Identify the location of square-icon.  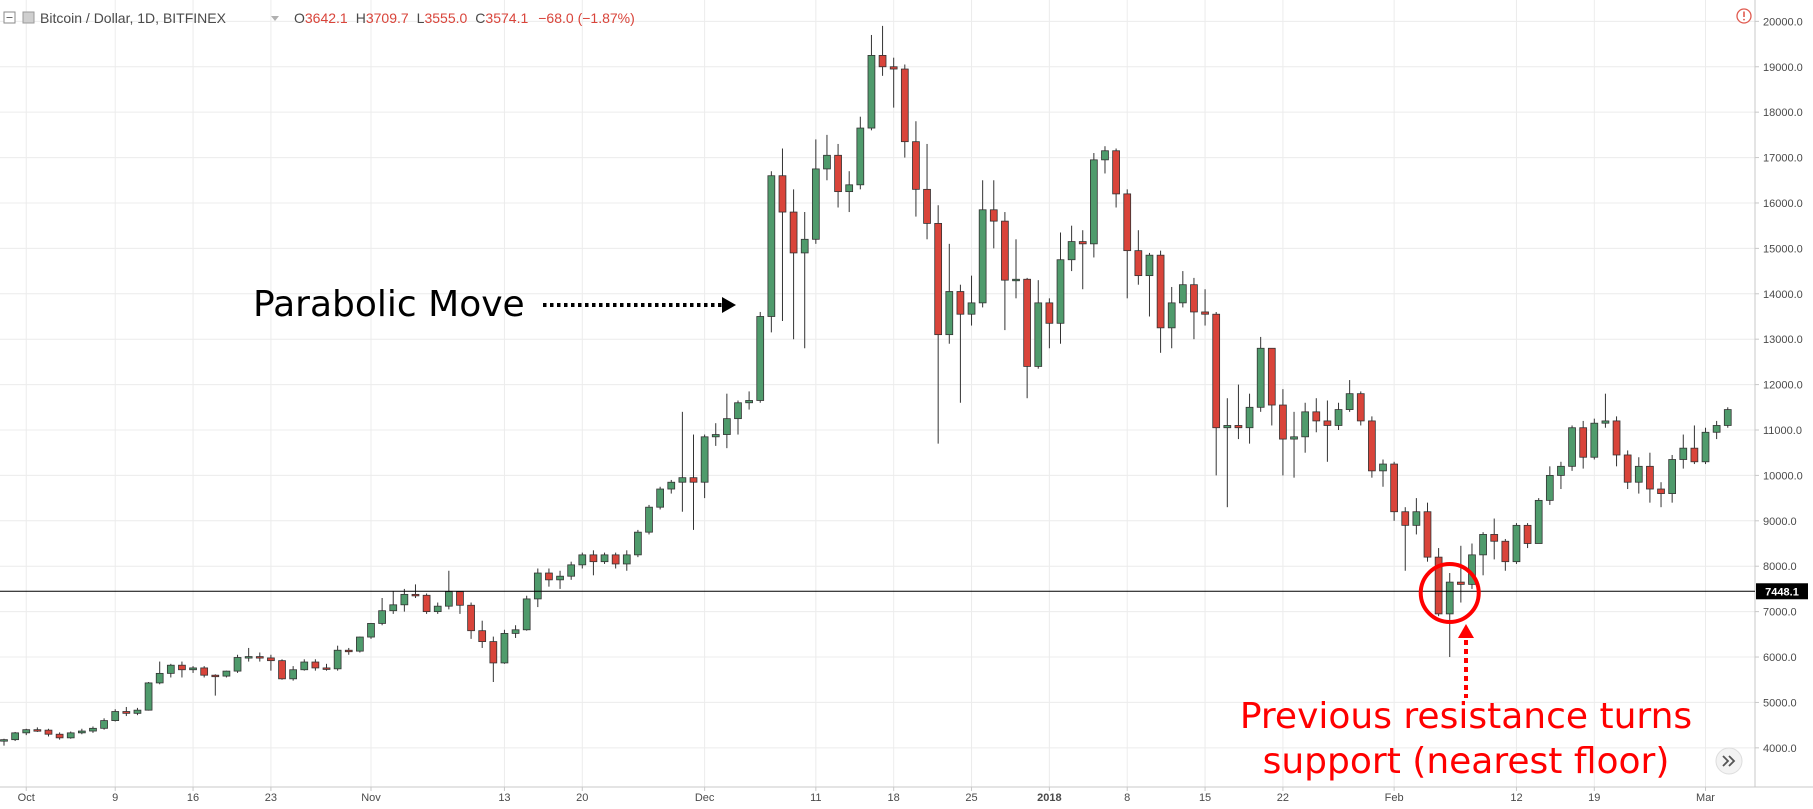
(28, 17).